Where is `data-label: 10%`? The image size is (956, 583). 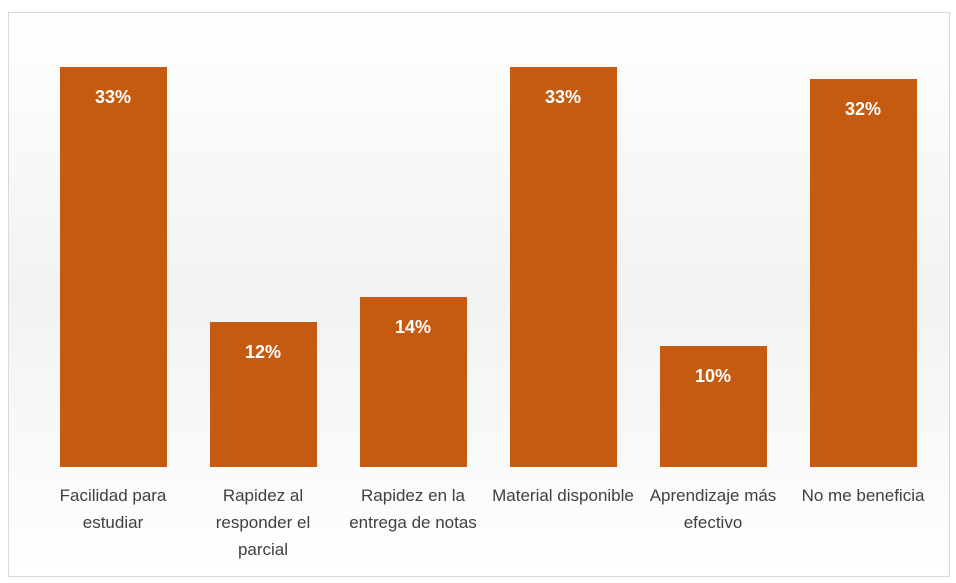 data-label: 10% is located at coordinates (713, 375).